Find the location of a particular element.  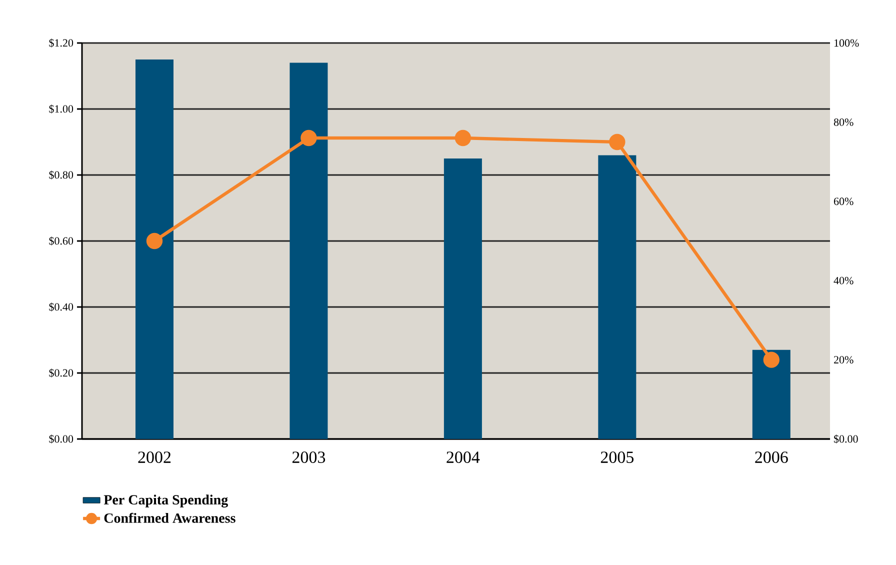

x-tick-label: 2006 is located at coordinates (771, 457).